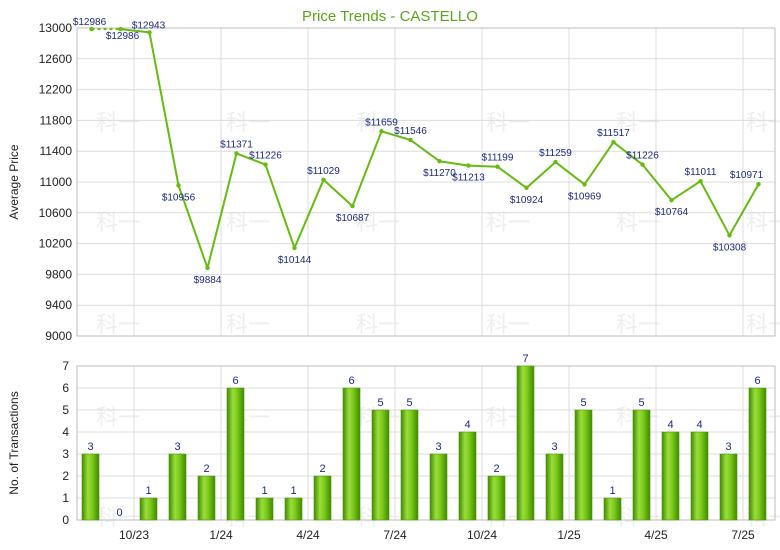 The width and height of the screenshot is (780, 550). I want to click on price-tick-label: 9800, so click(58, 274).